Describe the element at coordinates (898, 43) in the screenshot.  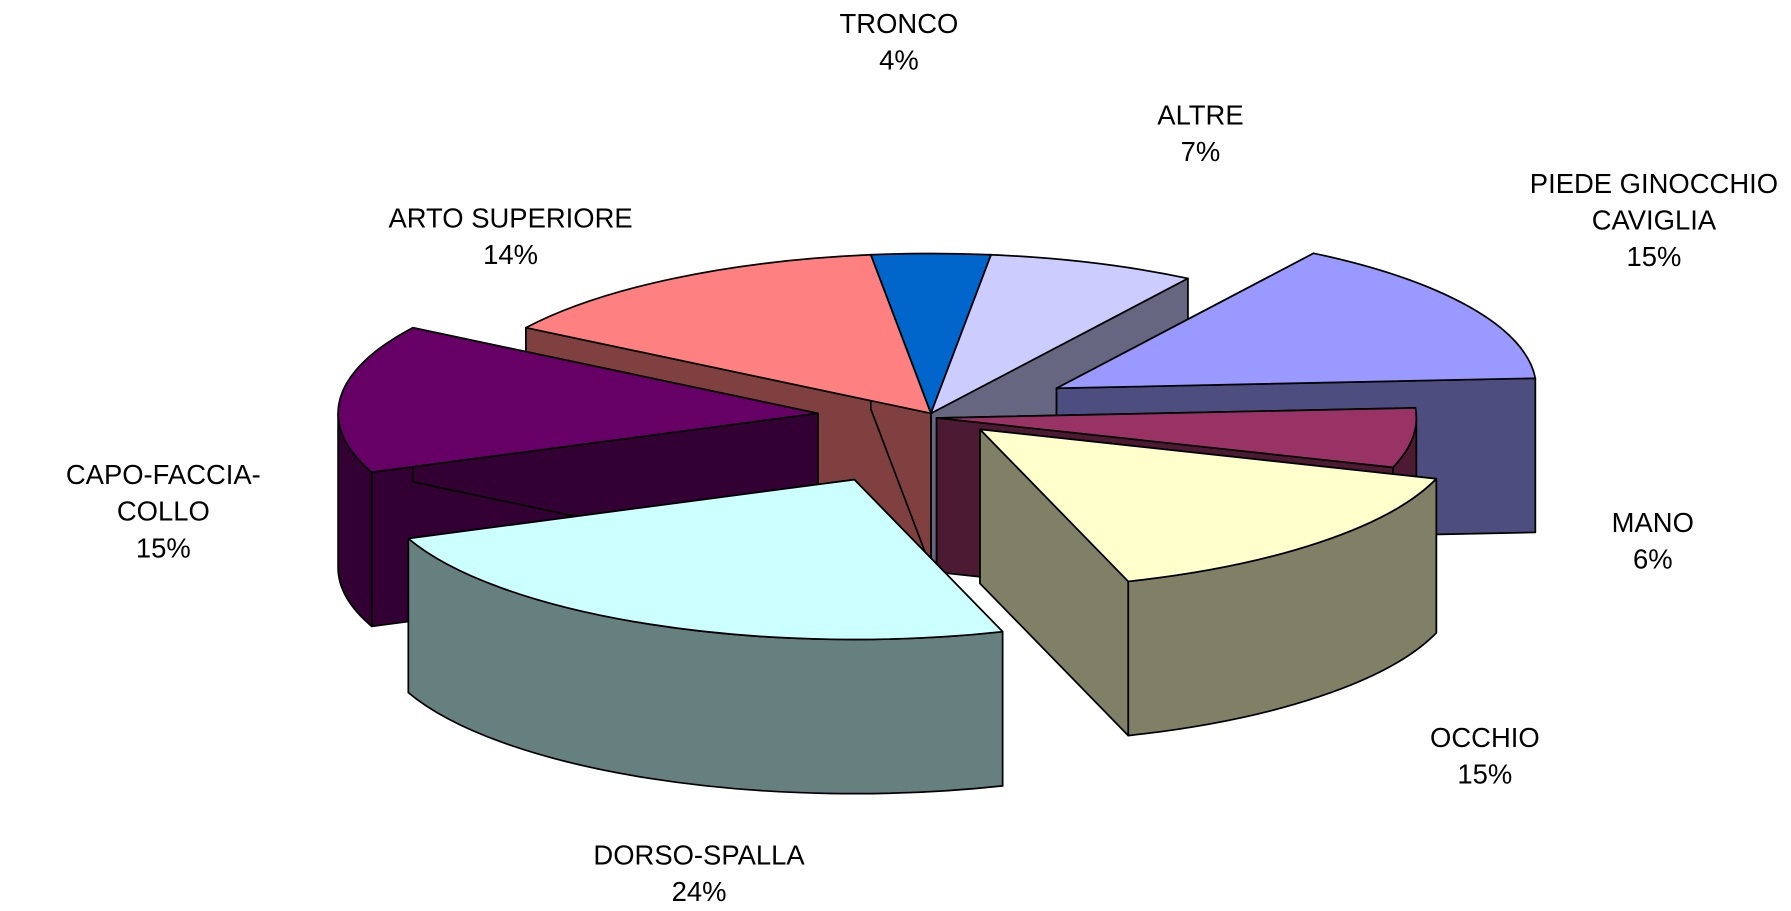
I see `slice-label: TRONCO 4%` at that location.